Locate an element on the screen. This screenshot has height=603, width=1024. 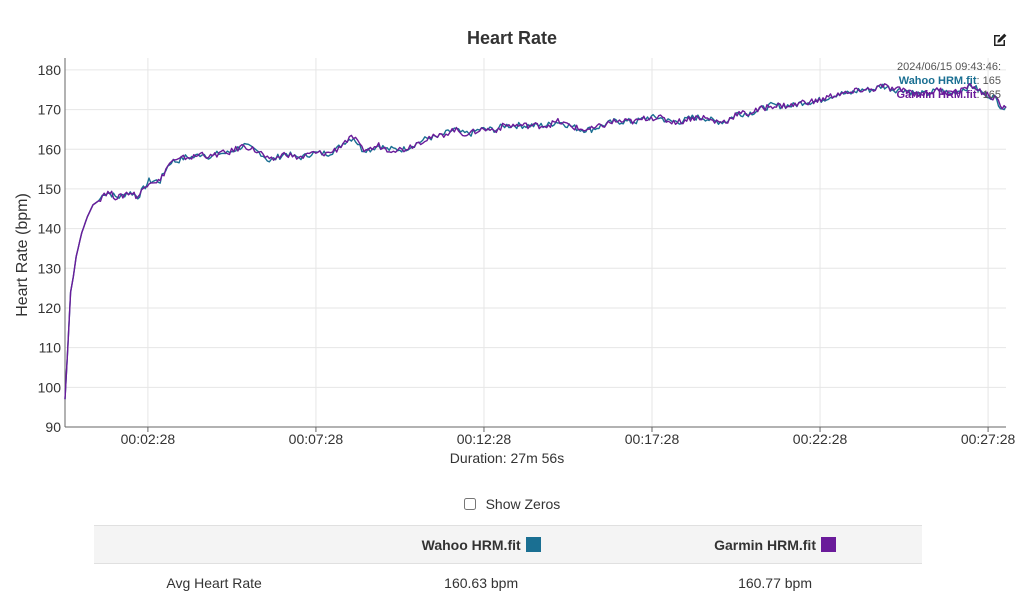
y-tick-labels: 90 100 110 120 130 140 150 160 170 180 is located at coordinates (50, 248).